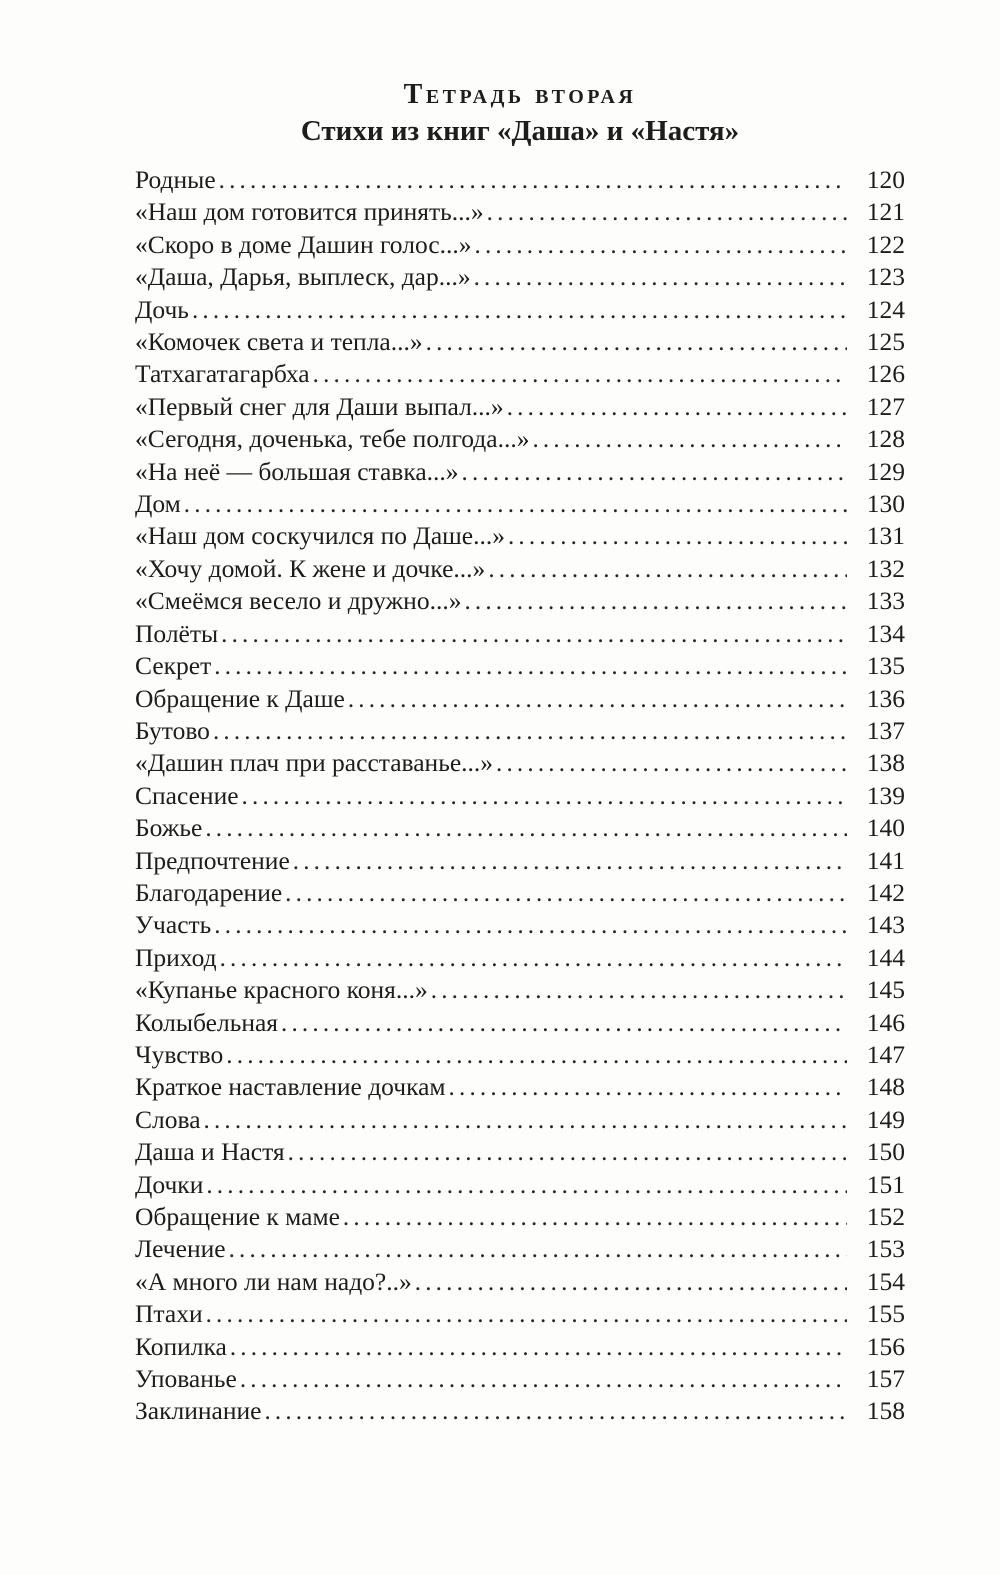  I want to click on toc-entry: Краткое наставление дочкам 148, so click(520, 1087).